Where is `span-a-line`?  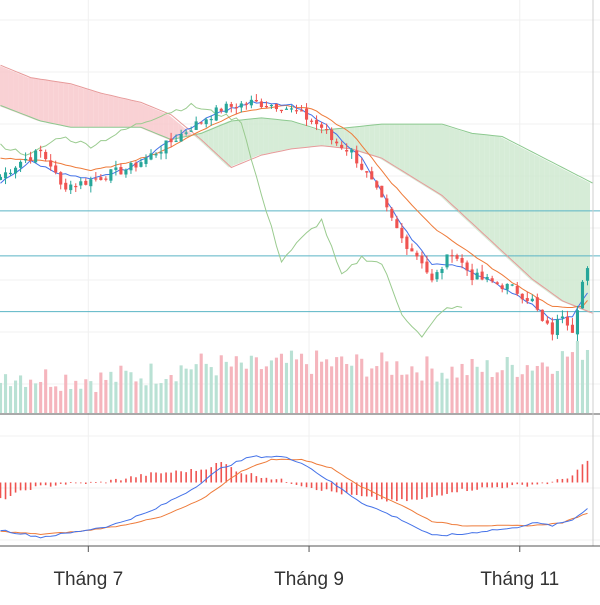
span-a-line is located at coordinates (296, 144).